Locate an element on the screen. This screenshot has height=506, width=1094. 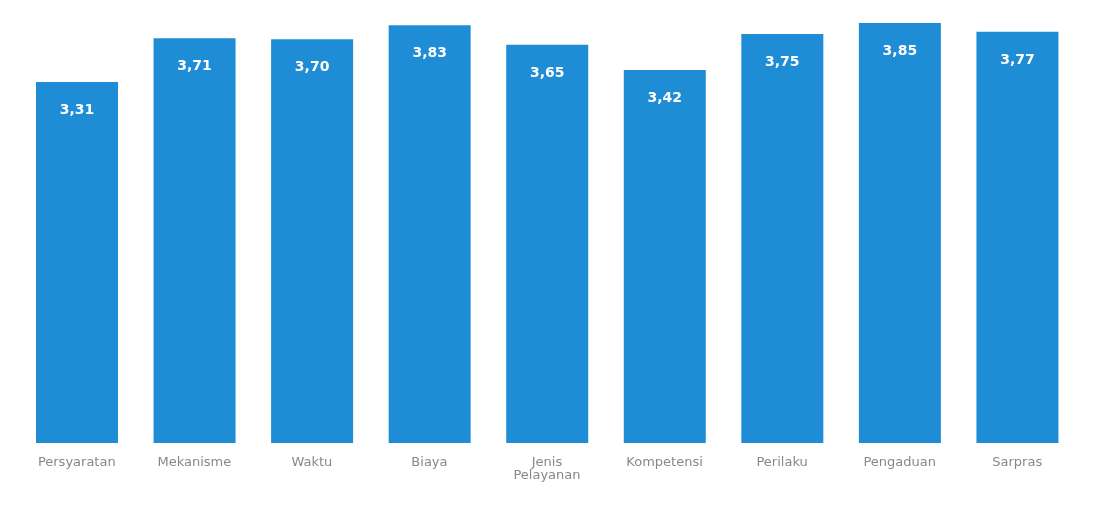
data-label: 3,71 is located at coordinates (194, 65).